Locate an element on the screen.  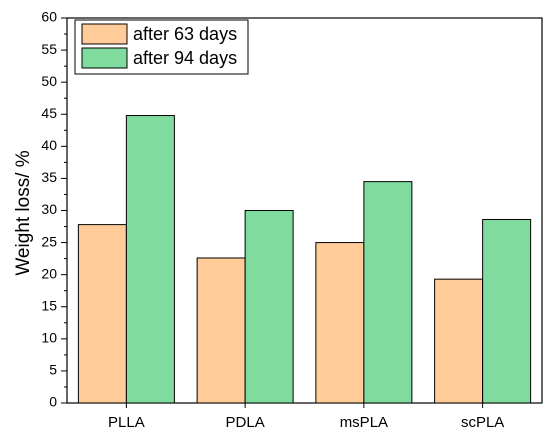
x-axis: PLLA PDLA msPLA scPLA is located at coordinates (306, 417).